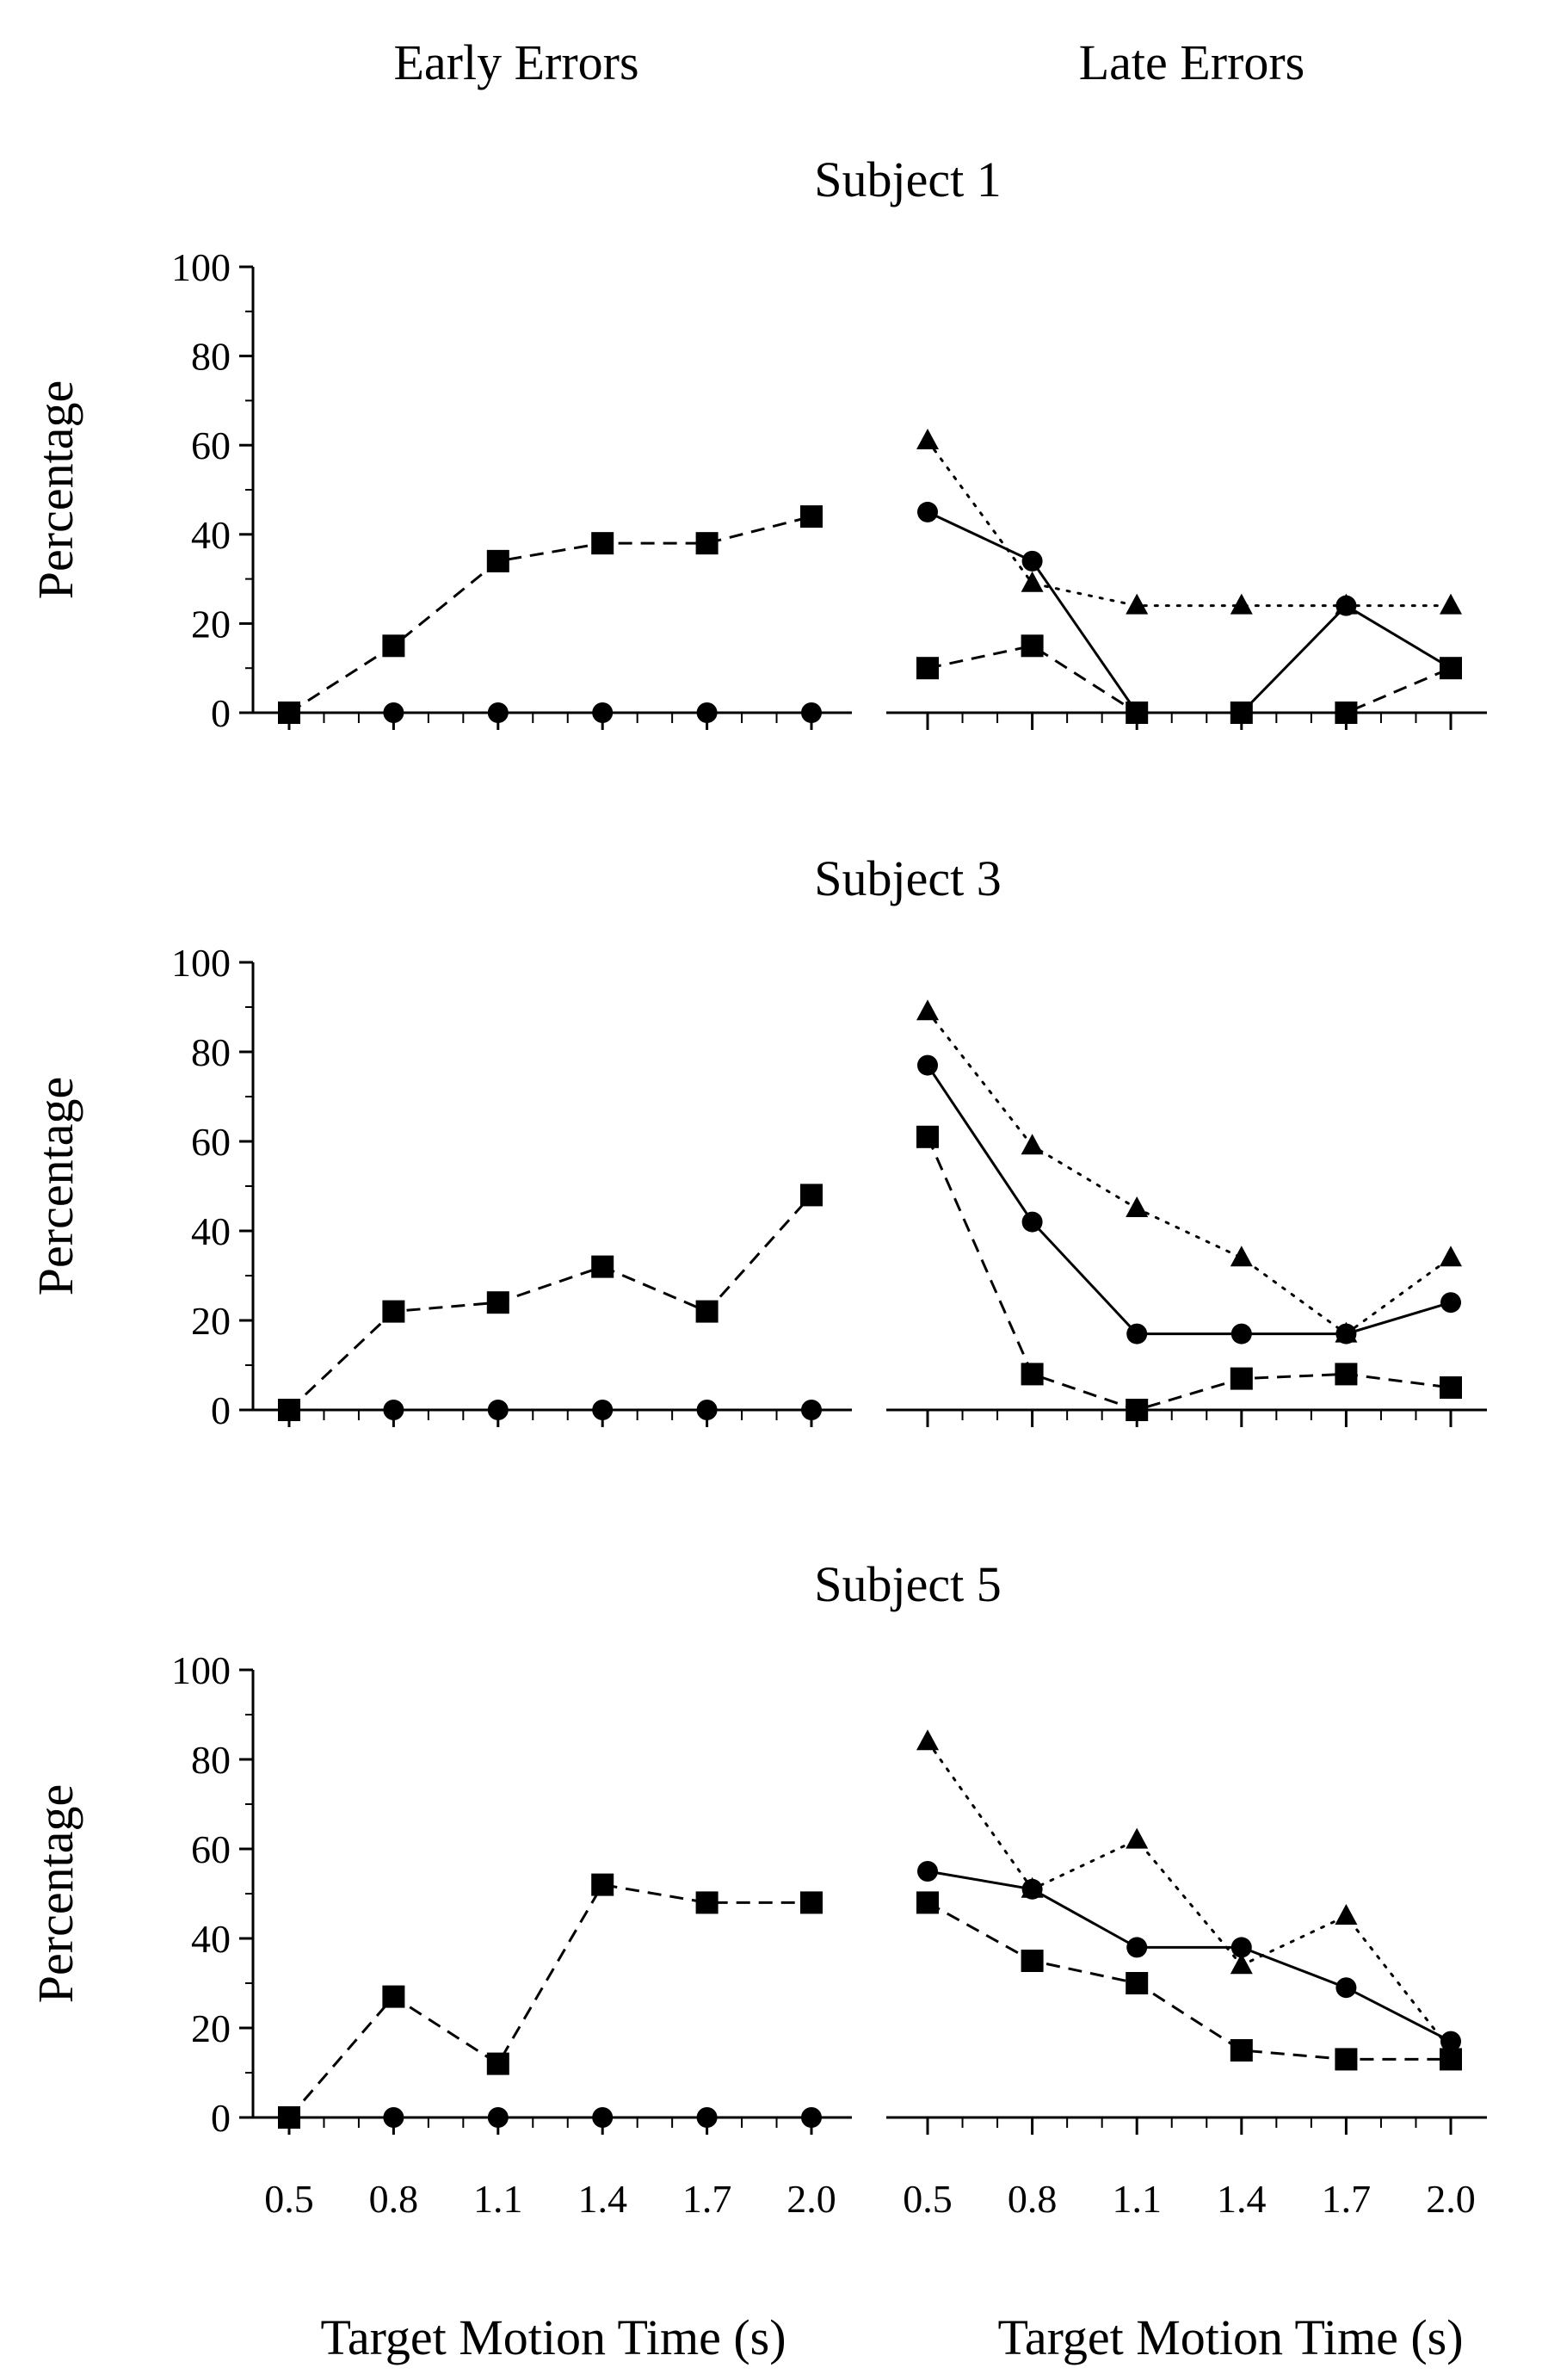 Image resolution: width=1542 pixels, height=2380 pixels. I want to click on x-tick-label: 2.0, so click(1451, 2199).